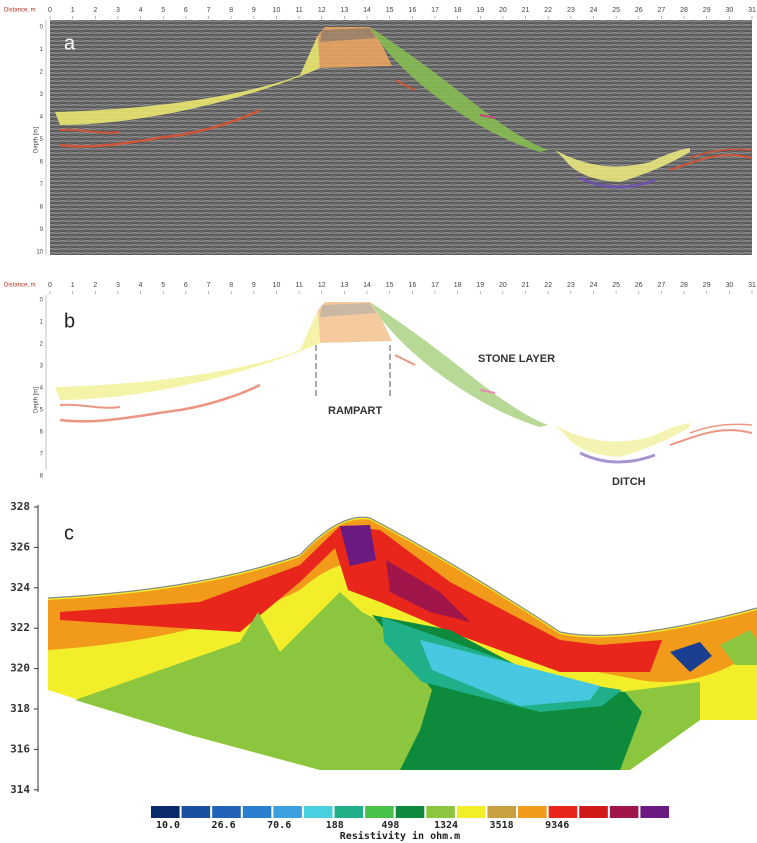 Image resolution: width=757 pixels, height=843 pixels. What do you see at coordinates (20, 708) in the screenshot?
I see `y-tick-label: 318` at bounding box center [20, 708].